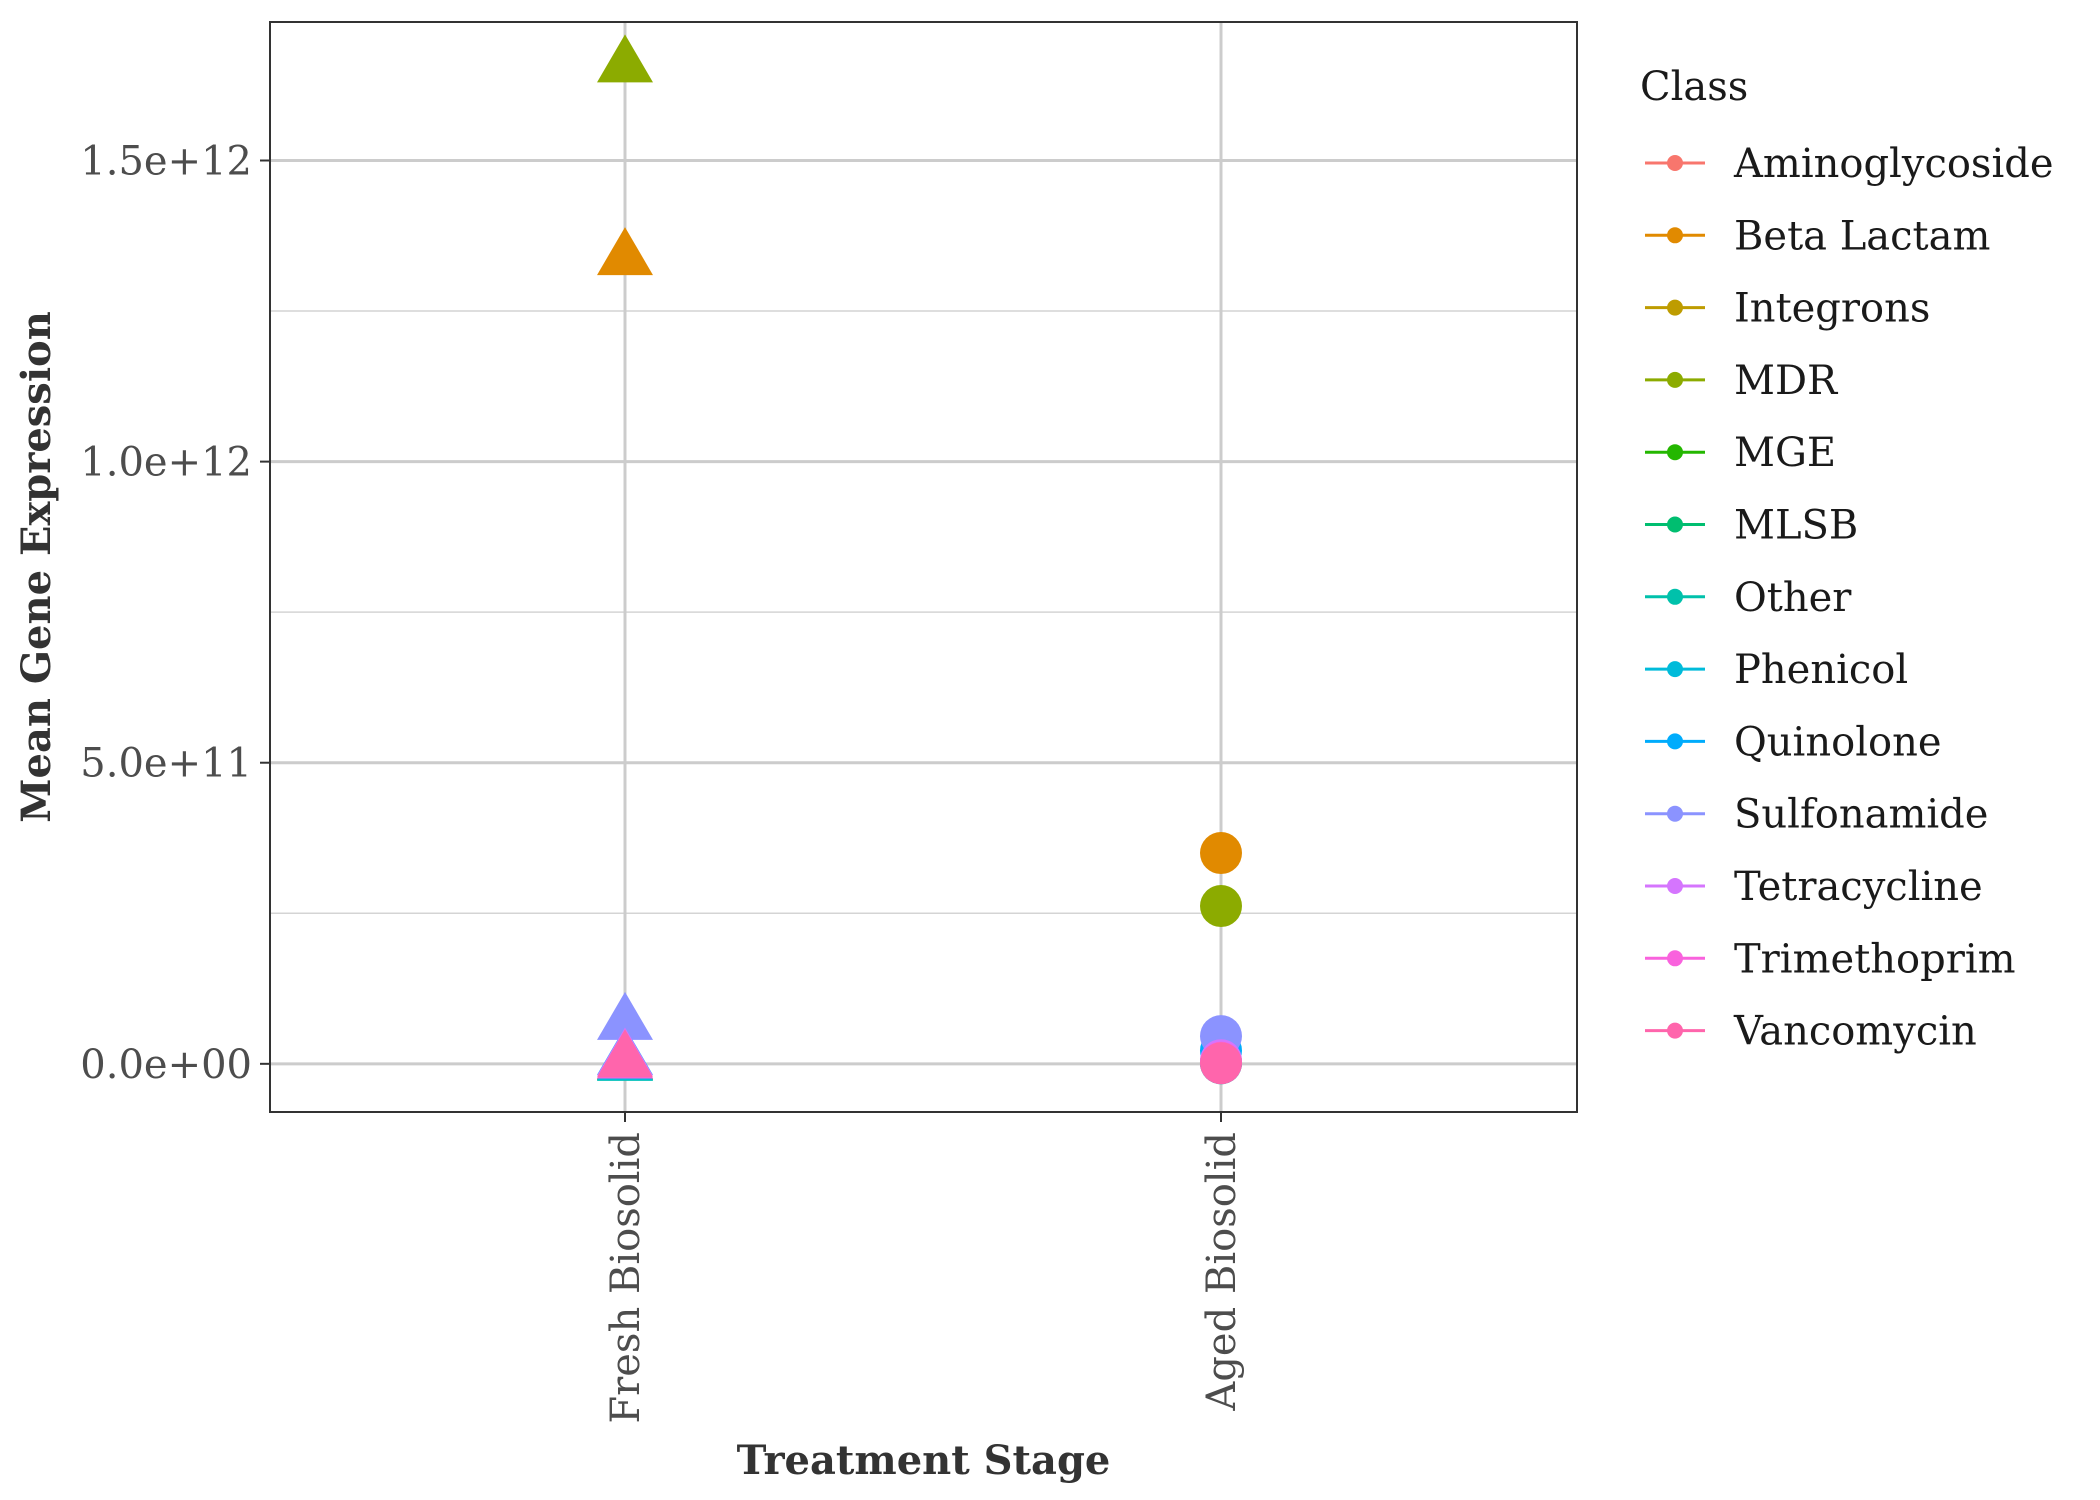 The image size is (2100, 1500). What do you see at coordinates (175, 613) in the screenshot?
I see `y-axis: 0.0e+00 5.0e+11 1.0e+12 1.5e+12` at bounding box center [175, 613].